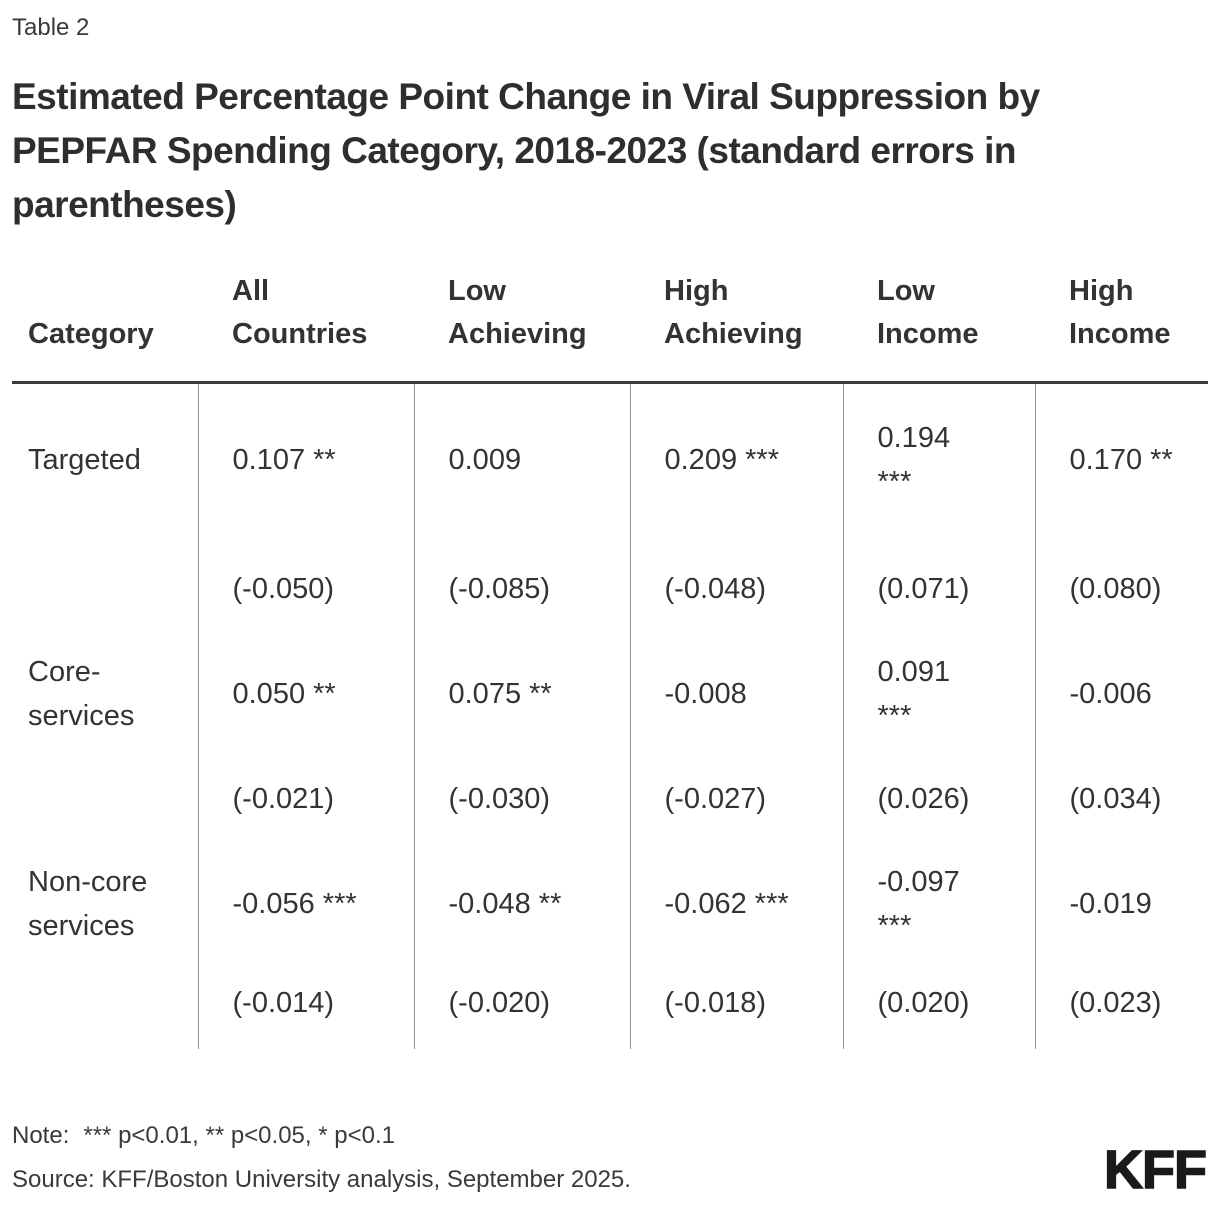 The image size is (1220, 1210). Describe the element at coordinates (521, 905) in the screenshot. I see `estimate-cell: -0.048 **` at that location.